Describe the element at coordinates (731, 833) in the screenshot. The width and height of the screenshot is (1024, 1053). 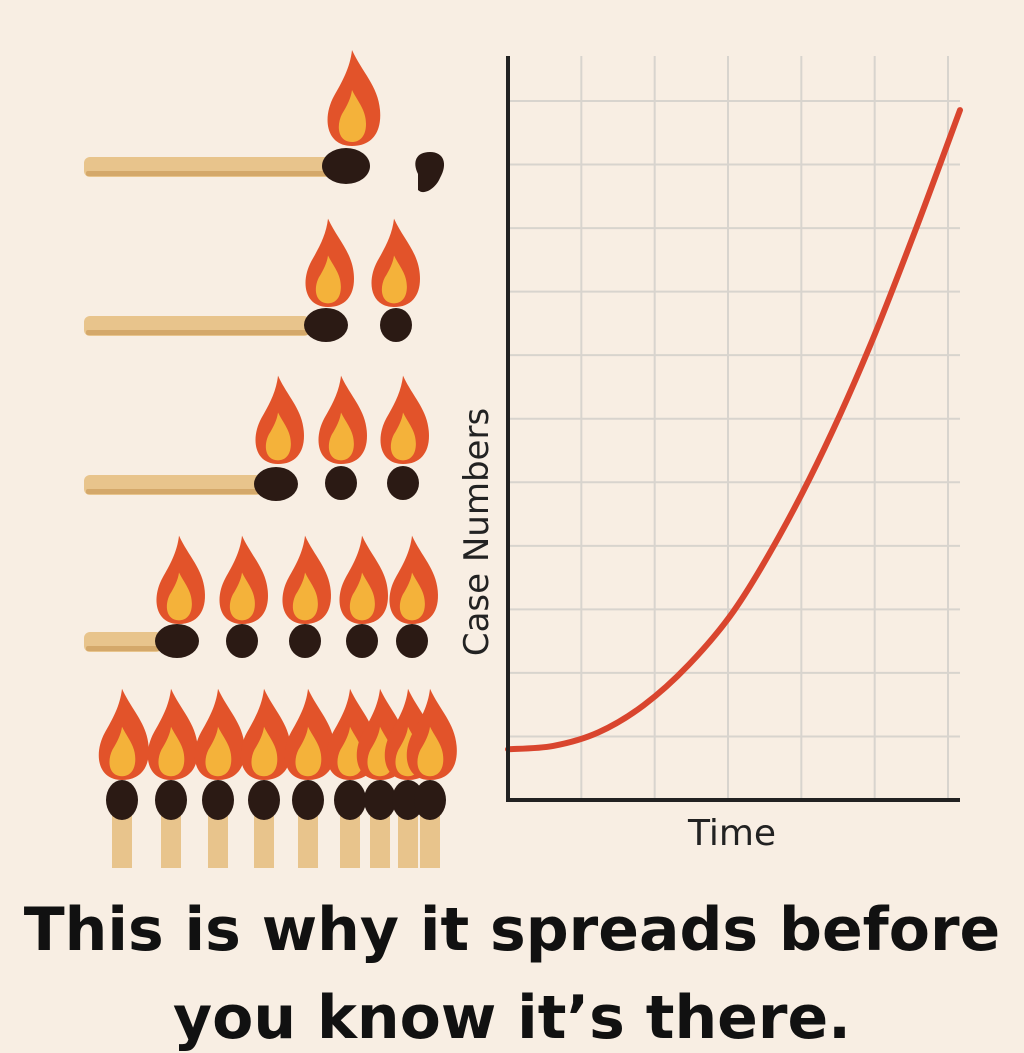
I see `x-axis-label: Time` at that location.